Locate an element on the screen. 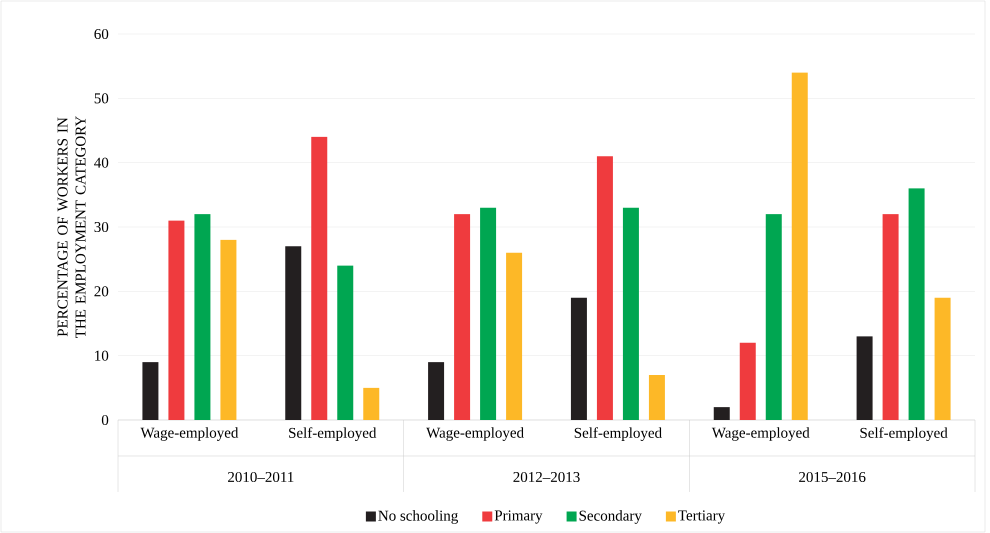 Image resolution: width=990 pixels, height=533 pixels. legend-label: Secondary is located at coordinates (611, 517).